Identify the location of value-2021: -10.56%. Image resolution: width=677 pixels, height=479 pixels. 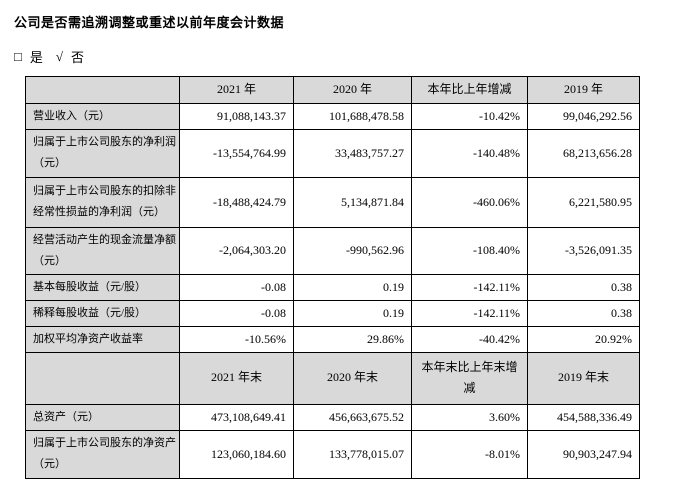
(236, 339).